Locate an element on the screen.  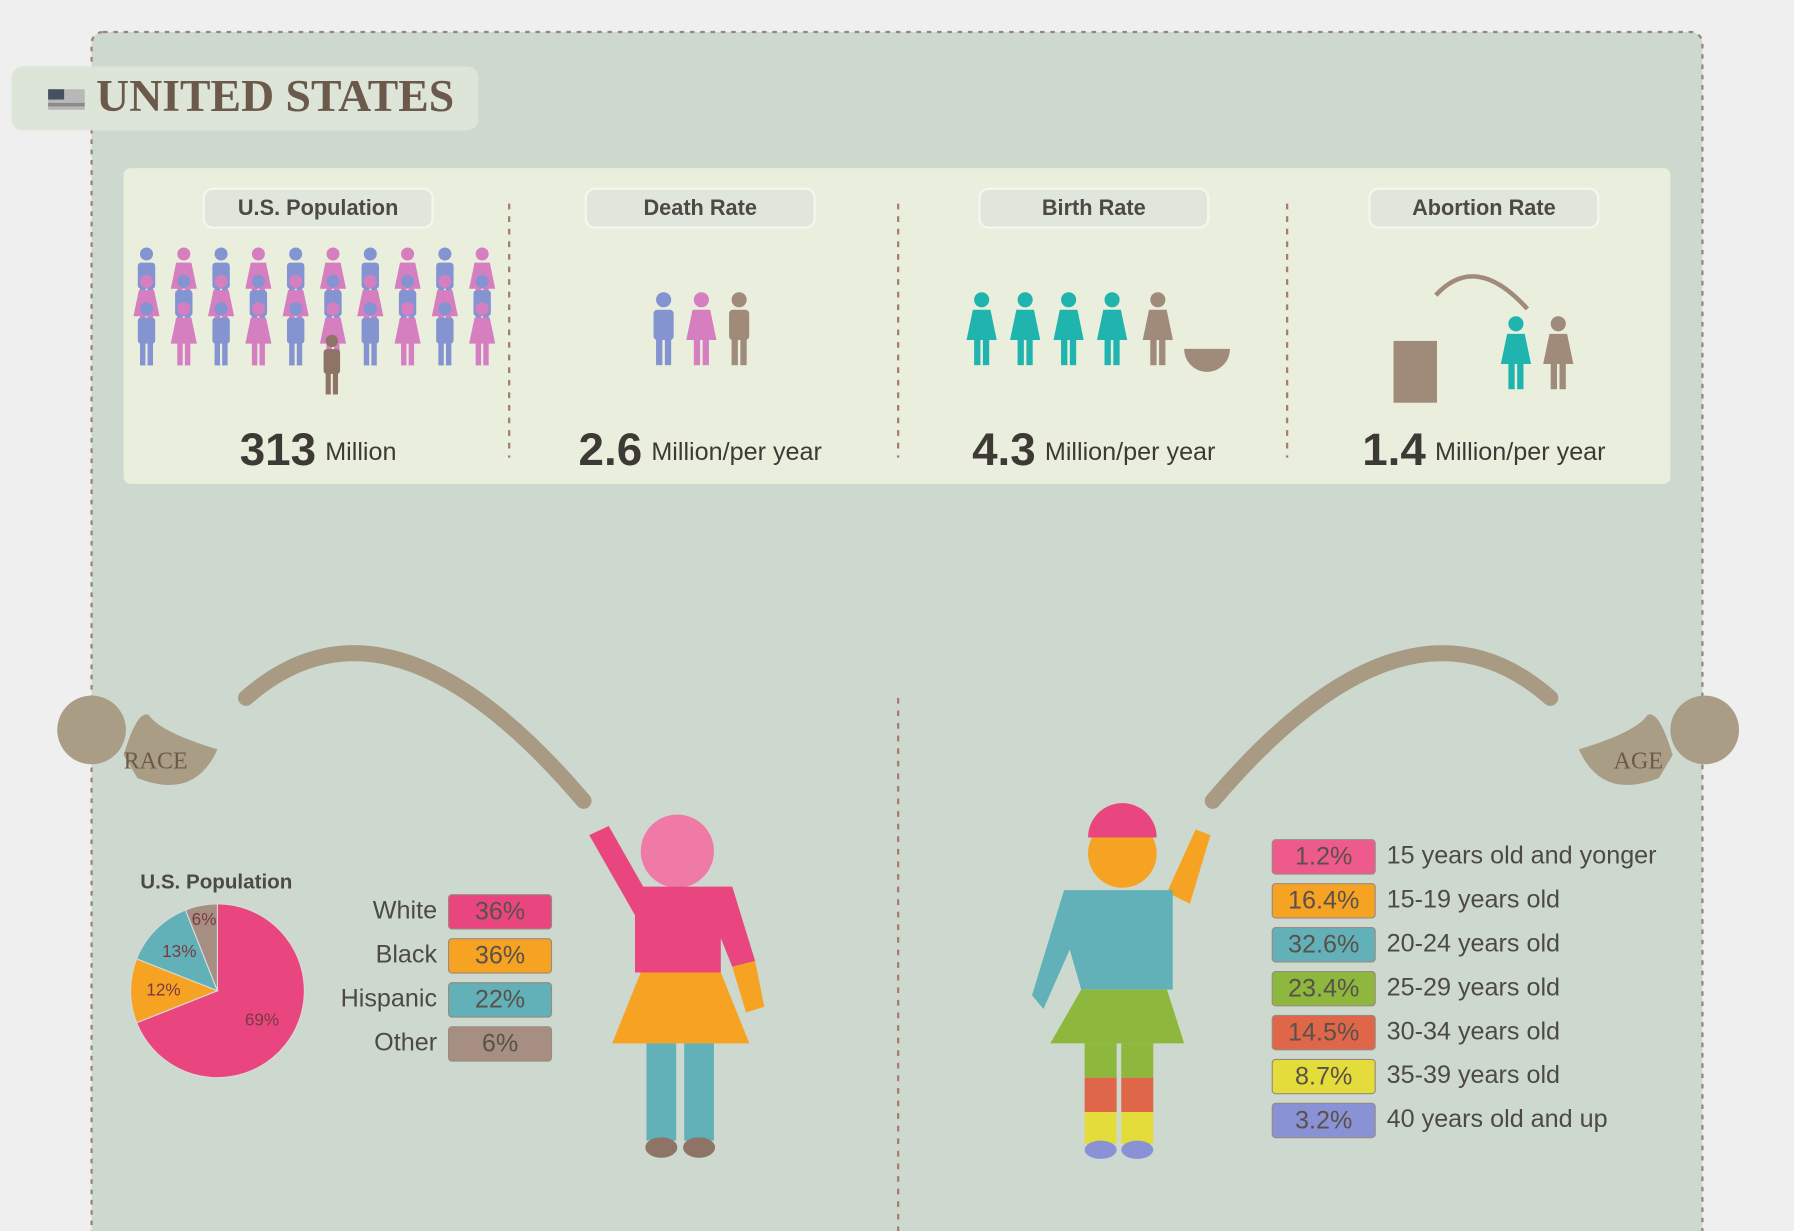
pie-label: 13% is located at coordinates (179, 951).